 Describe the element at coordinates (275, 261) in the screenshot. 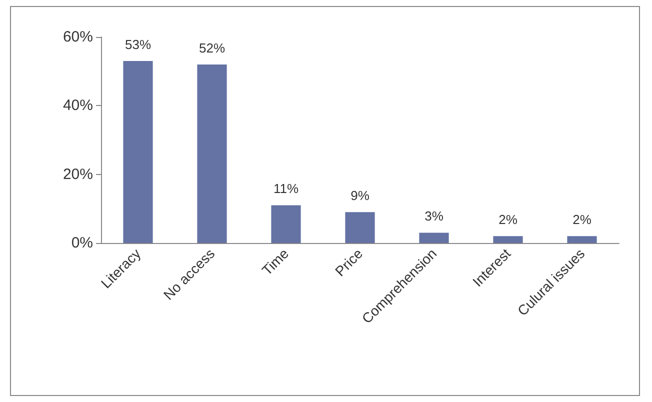

I see `x-tick-label: Time` at that location.